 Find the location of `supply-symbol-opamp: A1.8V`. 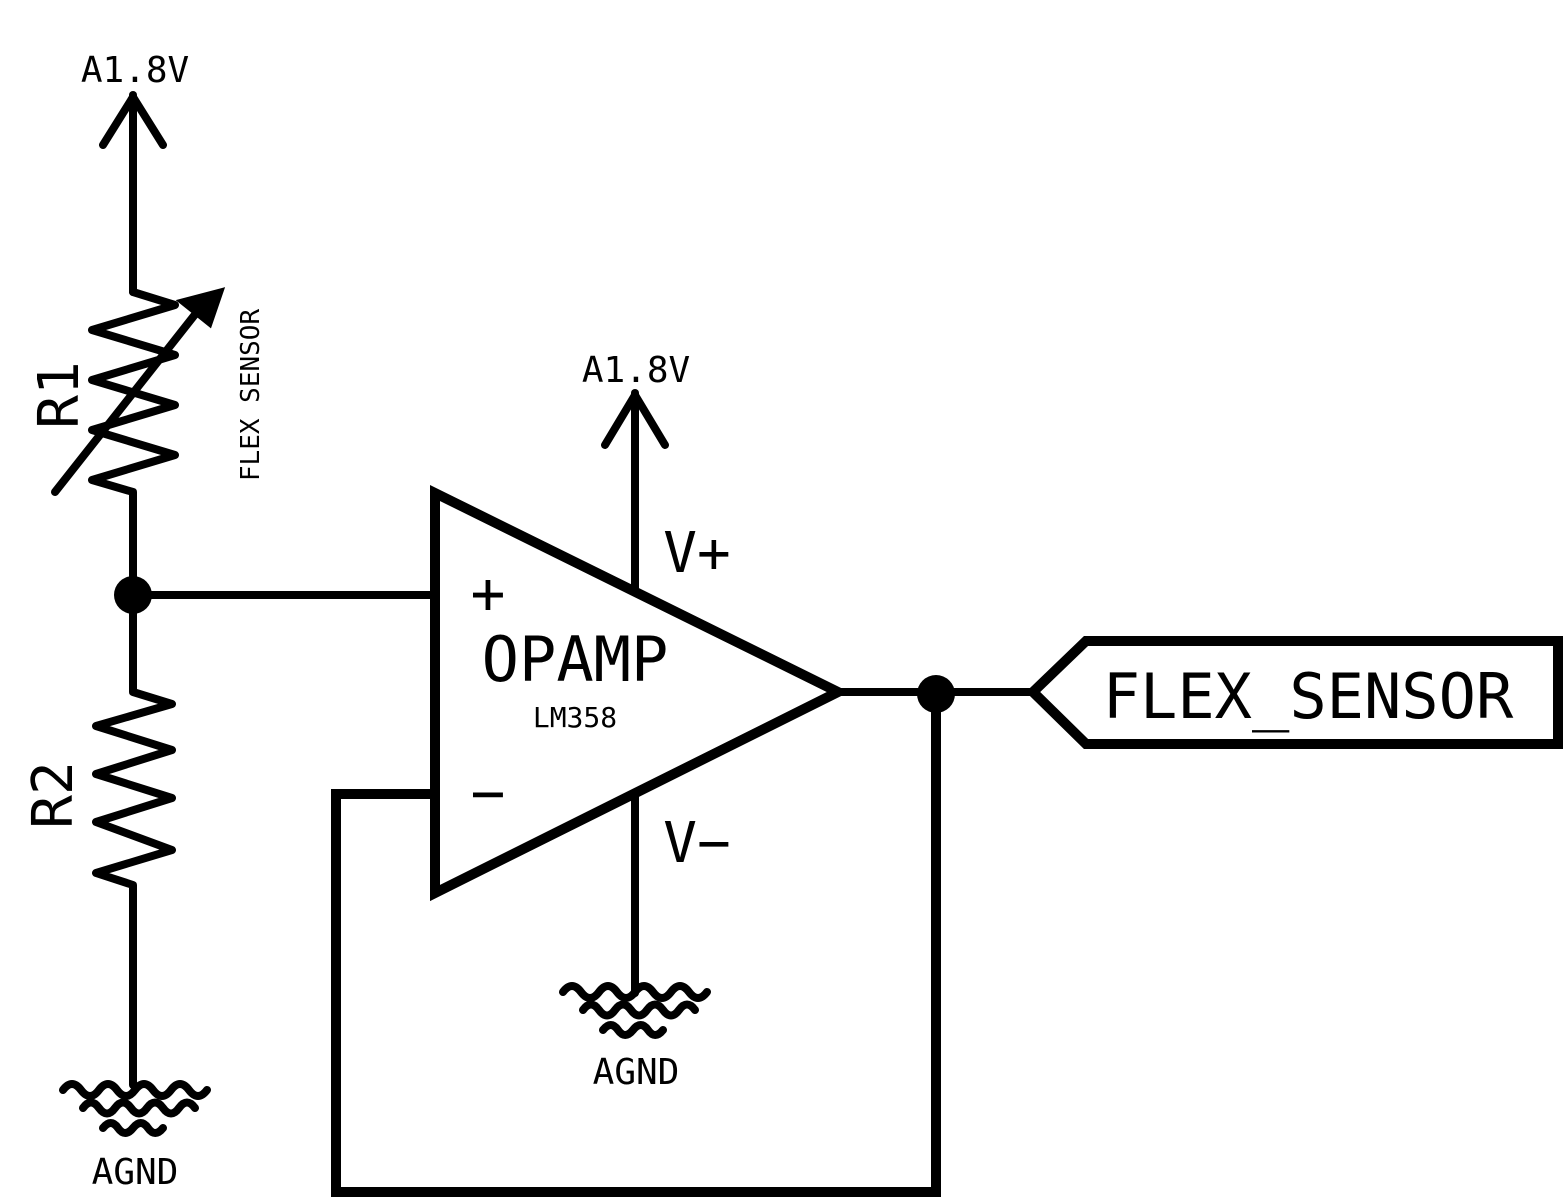

supply-symbol-opamp: A1.8V is located at coordinates (636, 471).